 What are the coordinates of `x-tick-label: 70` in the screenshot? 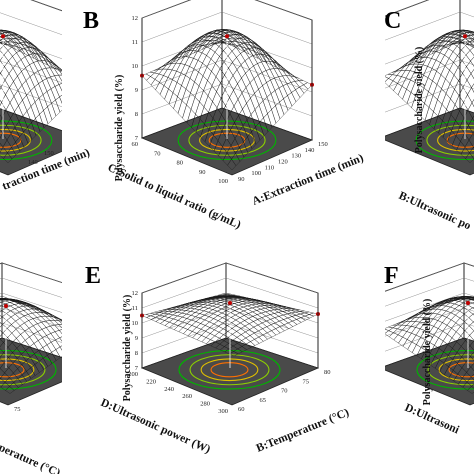 It's located at (284, 391).